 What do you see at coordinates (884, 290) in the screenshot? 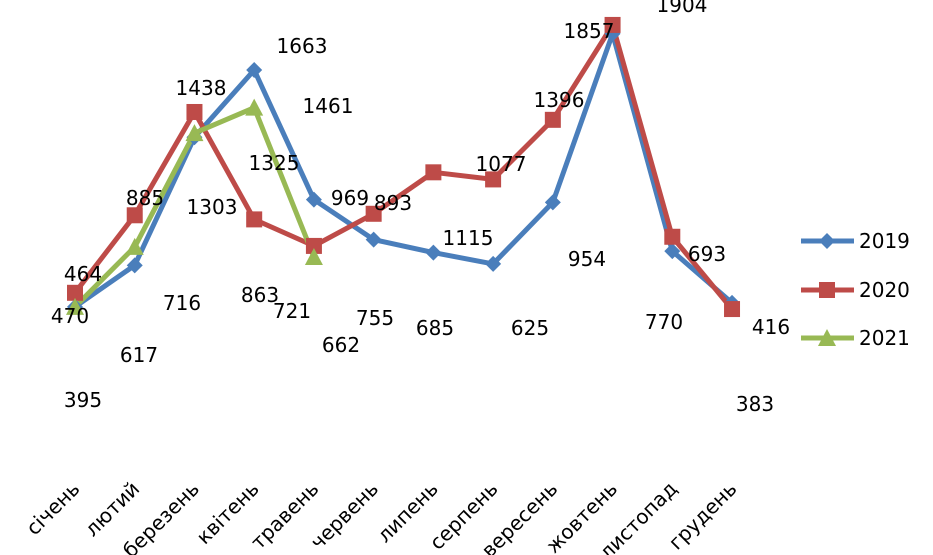
I see `legend-label: 2020` at bounding box center [884, 290].